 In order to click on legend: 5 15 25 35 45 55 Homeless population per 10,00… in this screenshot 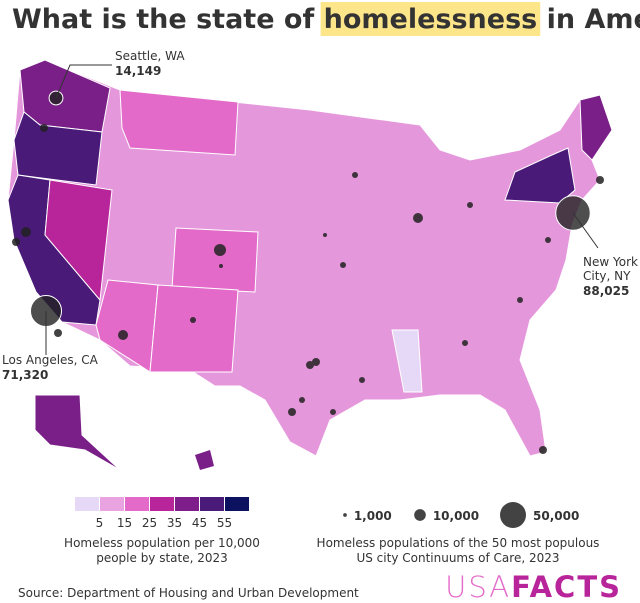, I will do `click(331, 531)`.